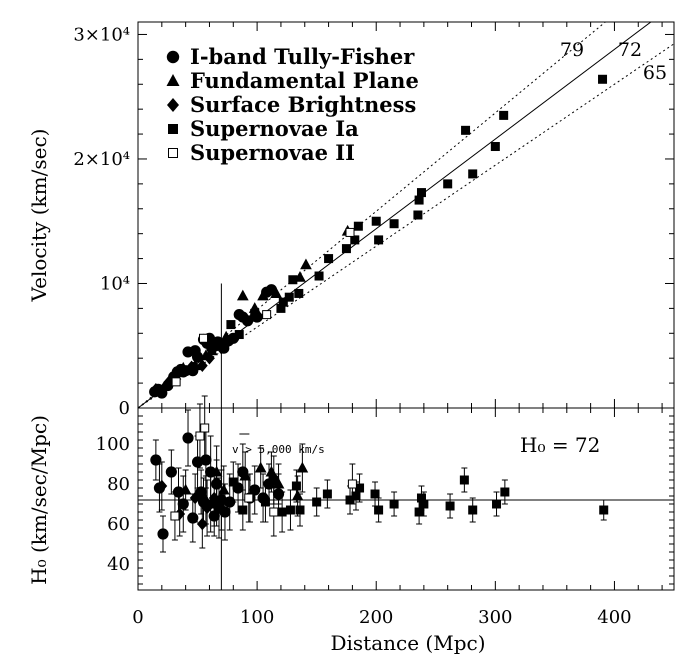  Describe the element at coordinates (113, 444) in the screenshot. I see `y-tick-label: 100` at that location.